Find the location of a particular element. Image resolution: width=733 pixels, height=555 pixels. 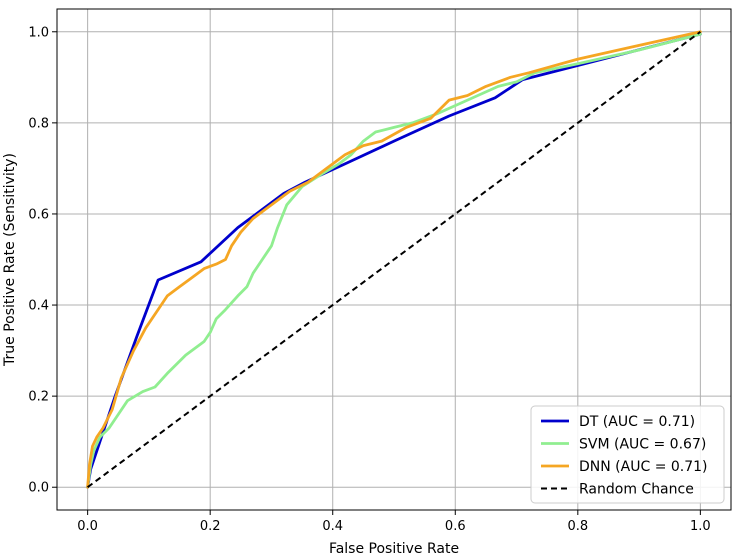

x-tick-label: 0.0 is located at coordinates (87, 526).